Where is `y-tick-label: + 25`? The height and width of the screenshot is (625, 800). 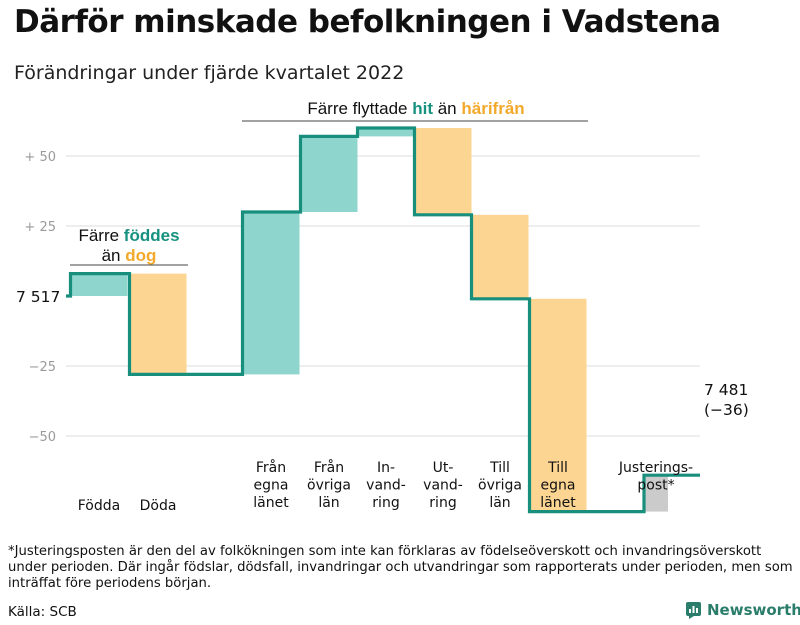 y-tick-label: + 25 is located at coordinates (40, 227).